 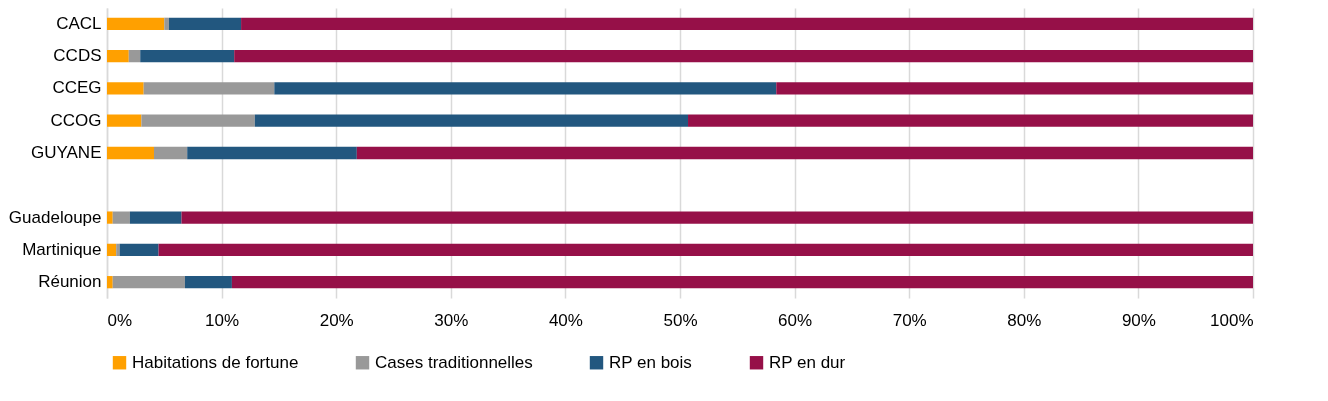 I want to click on y-tick-label: CCOG, so click(x=76, y=120).